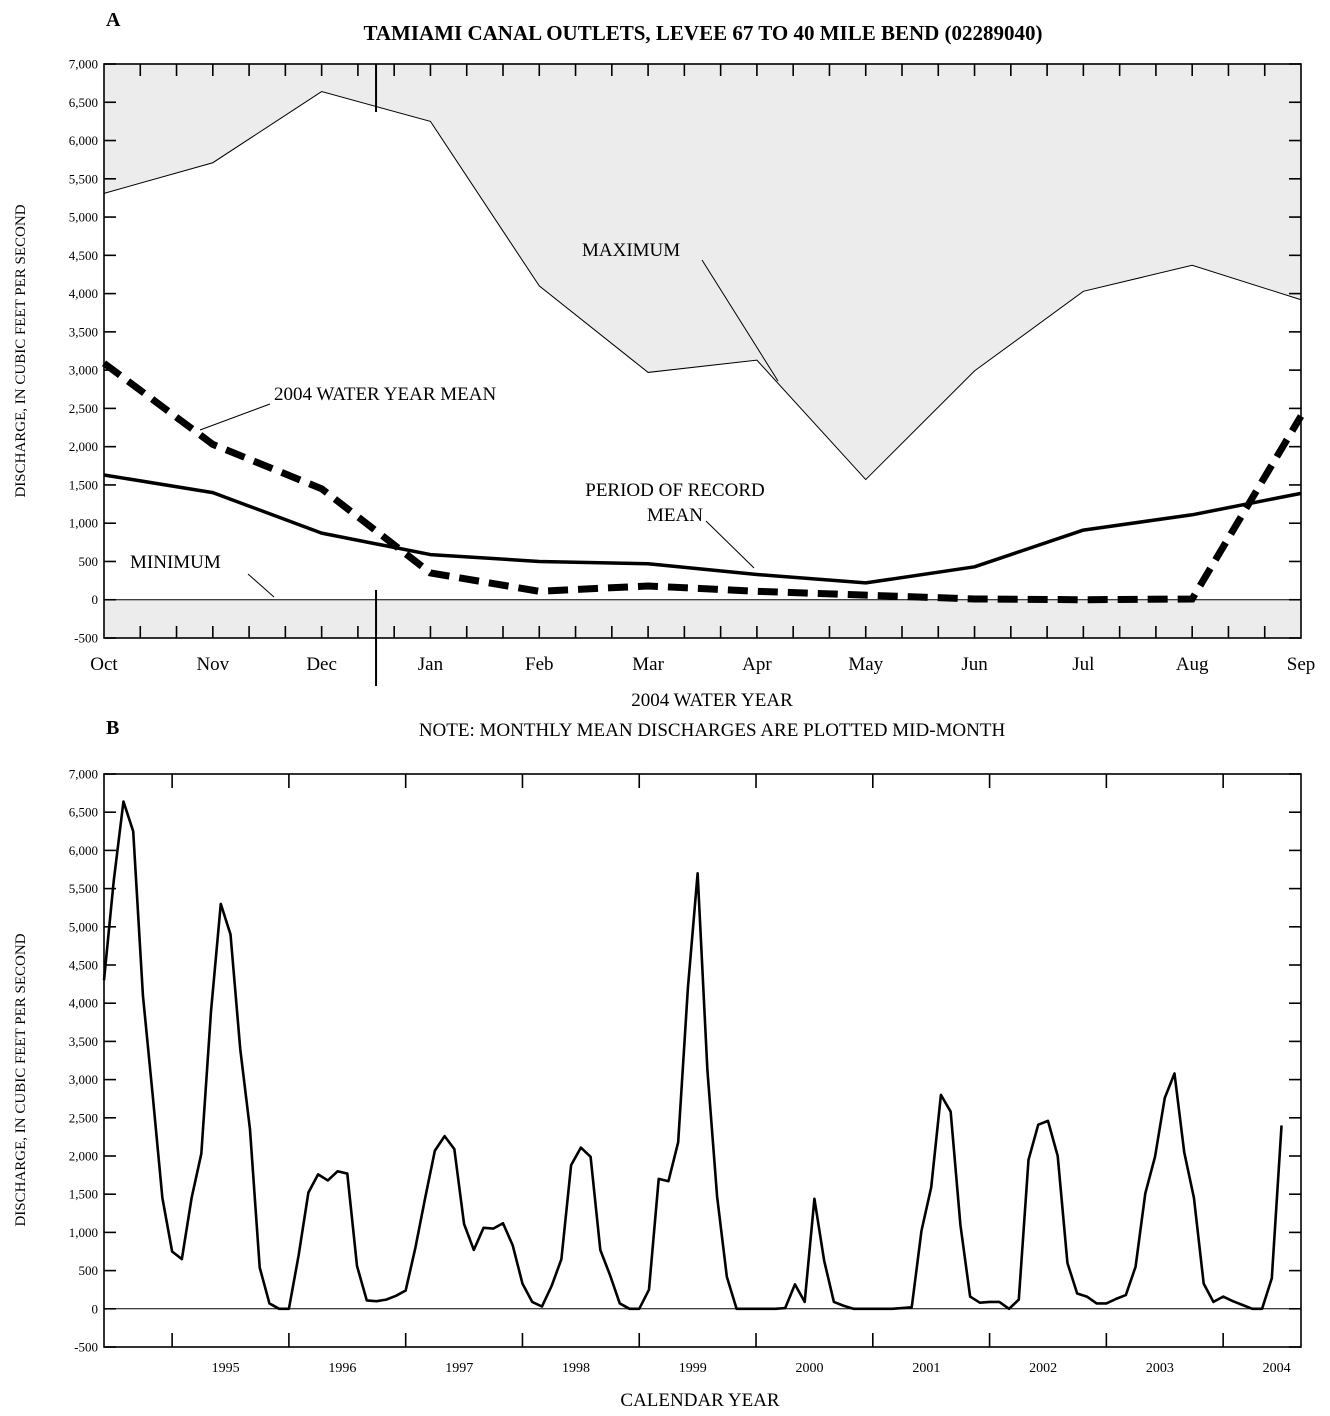 The height and width of the screenshot is (1416, 1330). Describe the element at coordinates (86, 1347) in the screenshot. I see `b-y-tick-label: -500` at that location.